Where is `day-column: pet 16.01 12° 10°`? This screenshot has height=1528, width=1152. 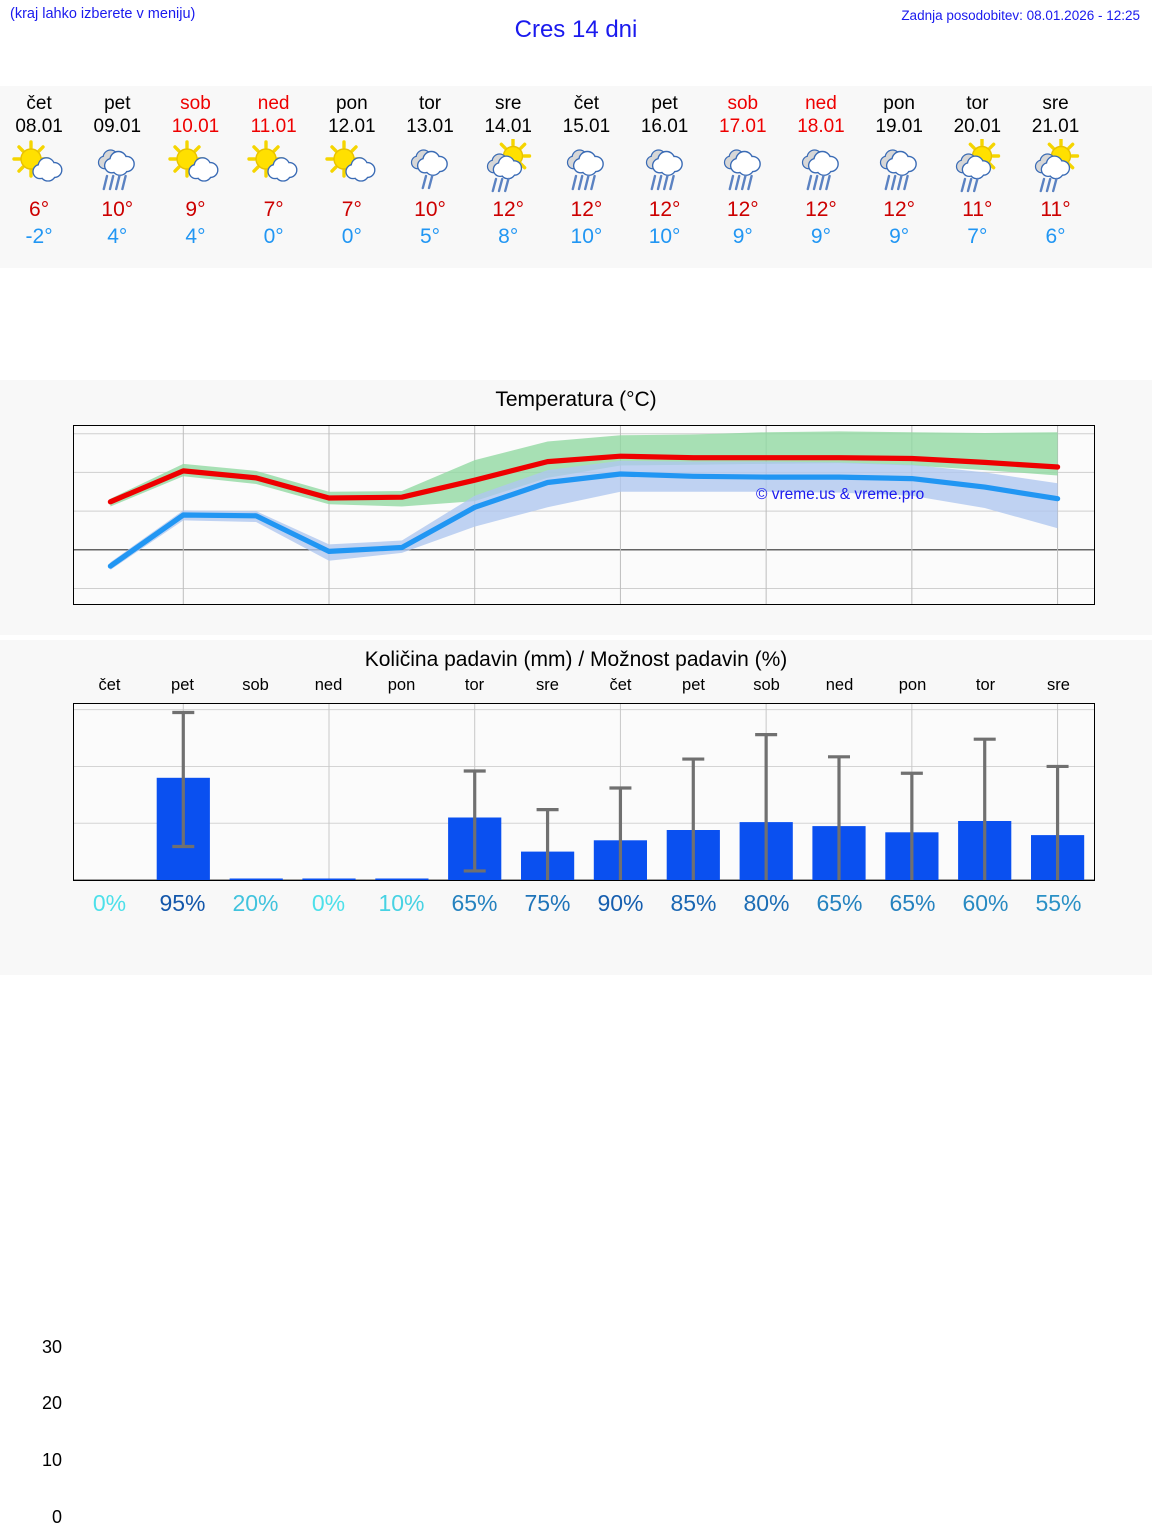
day-column: pet 16.01 12° 10° is located at coordinates (665, 177).